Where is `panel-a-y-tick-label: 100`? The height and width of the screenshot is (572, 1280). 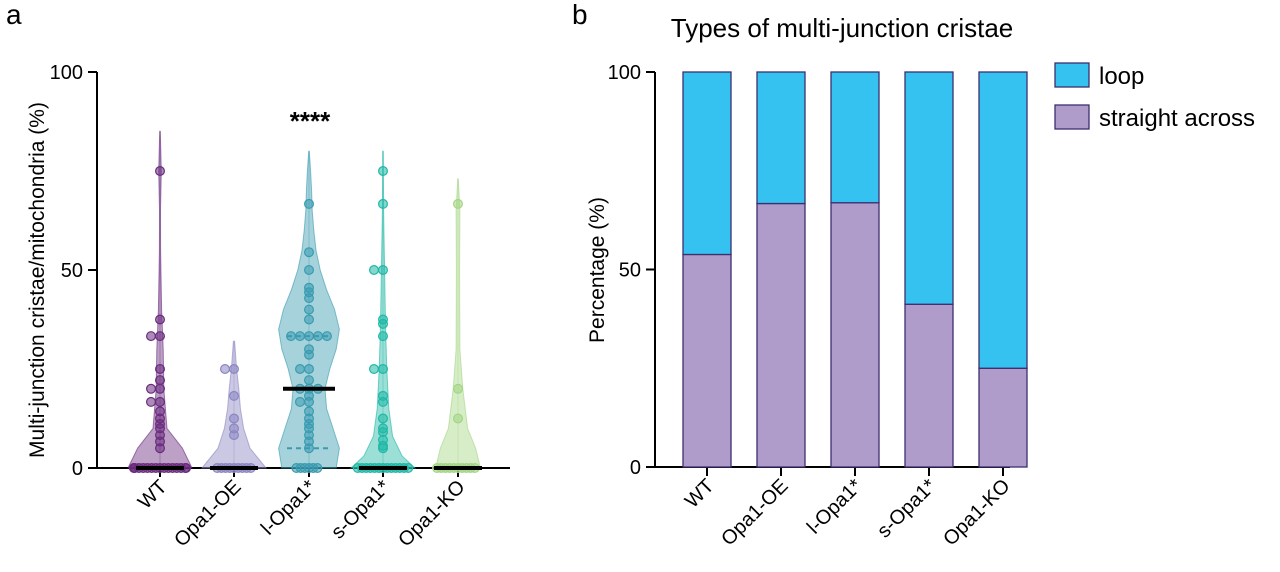
panel-a-y-tick-label: 100 is located at coordinates (66, 73).